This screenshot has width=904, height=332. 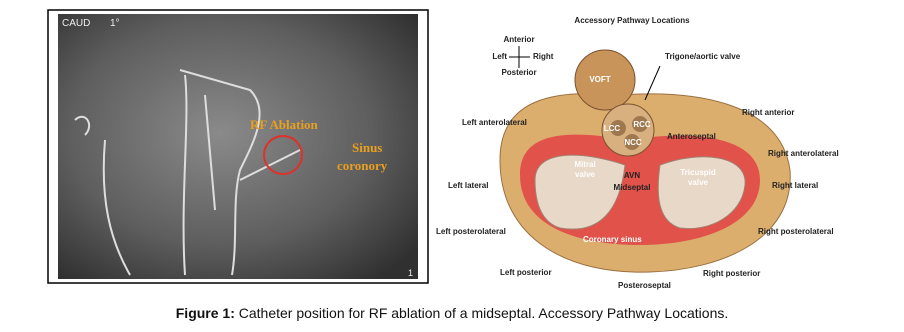 I want to click on region-label: Anteroseptal, so click(x=691, y=136).